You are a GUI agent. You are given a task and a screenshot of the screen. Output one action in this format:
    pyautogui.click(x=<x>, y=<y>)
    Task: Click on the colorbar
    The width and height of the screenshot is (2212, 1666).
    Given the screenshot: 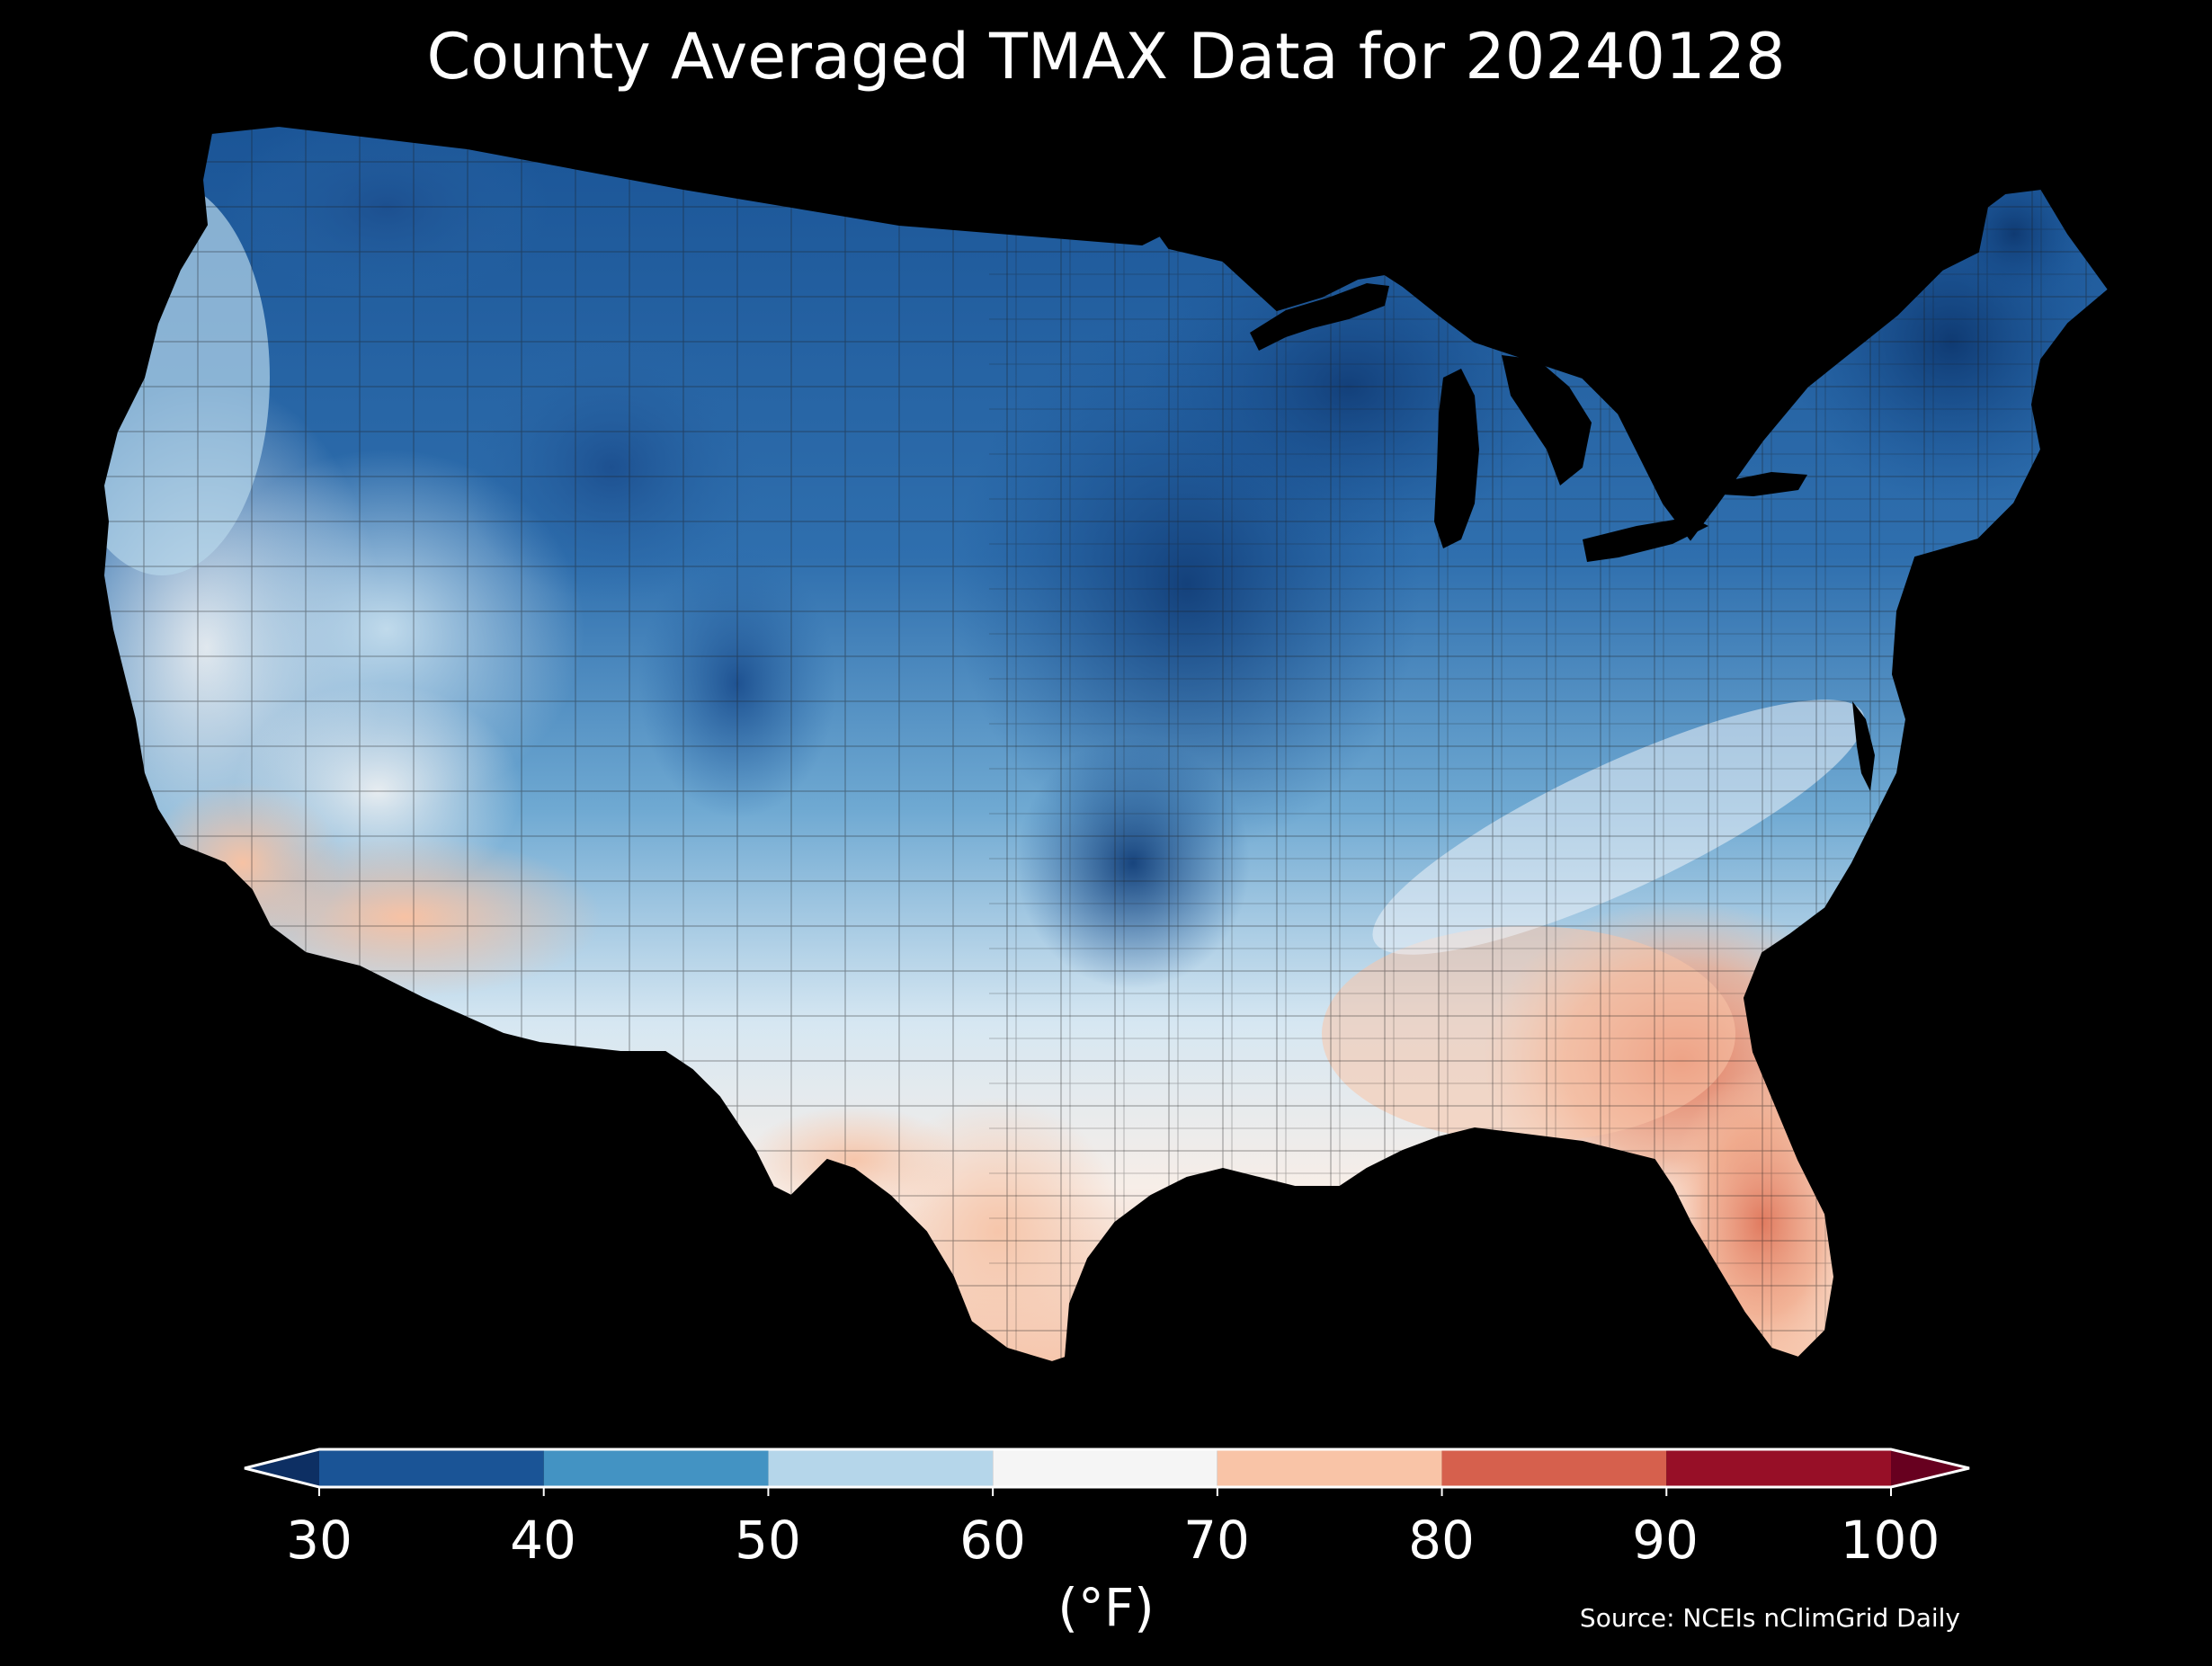 What is the action you would take?
    pyautogui.click(x=1107, y=1472)
    